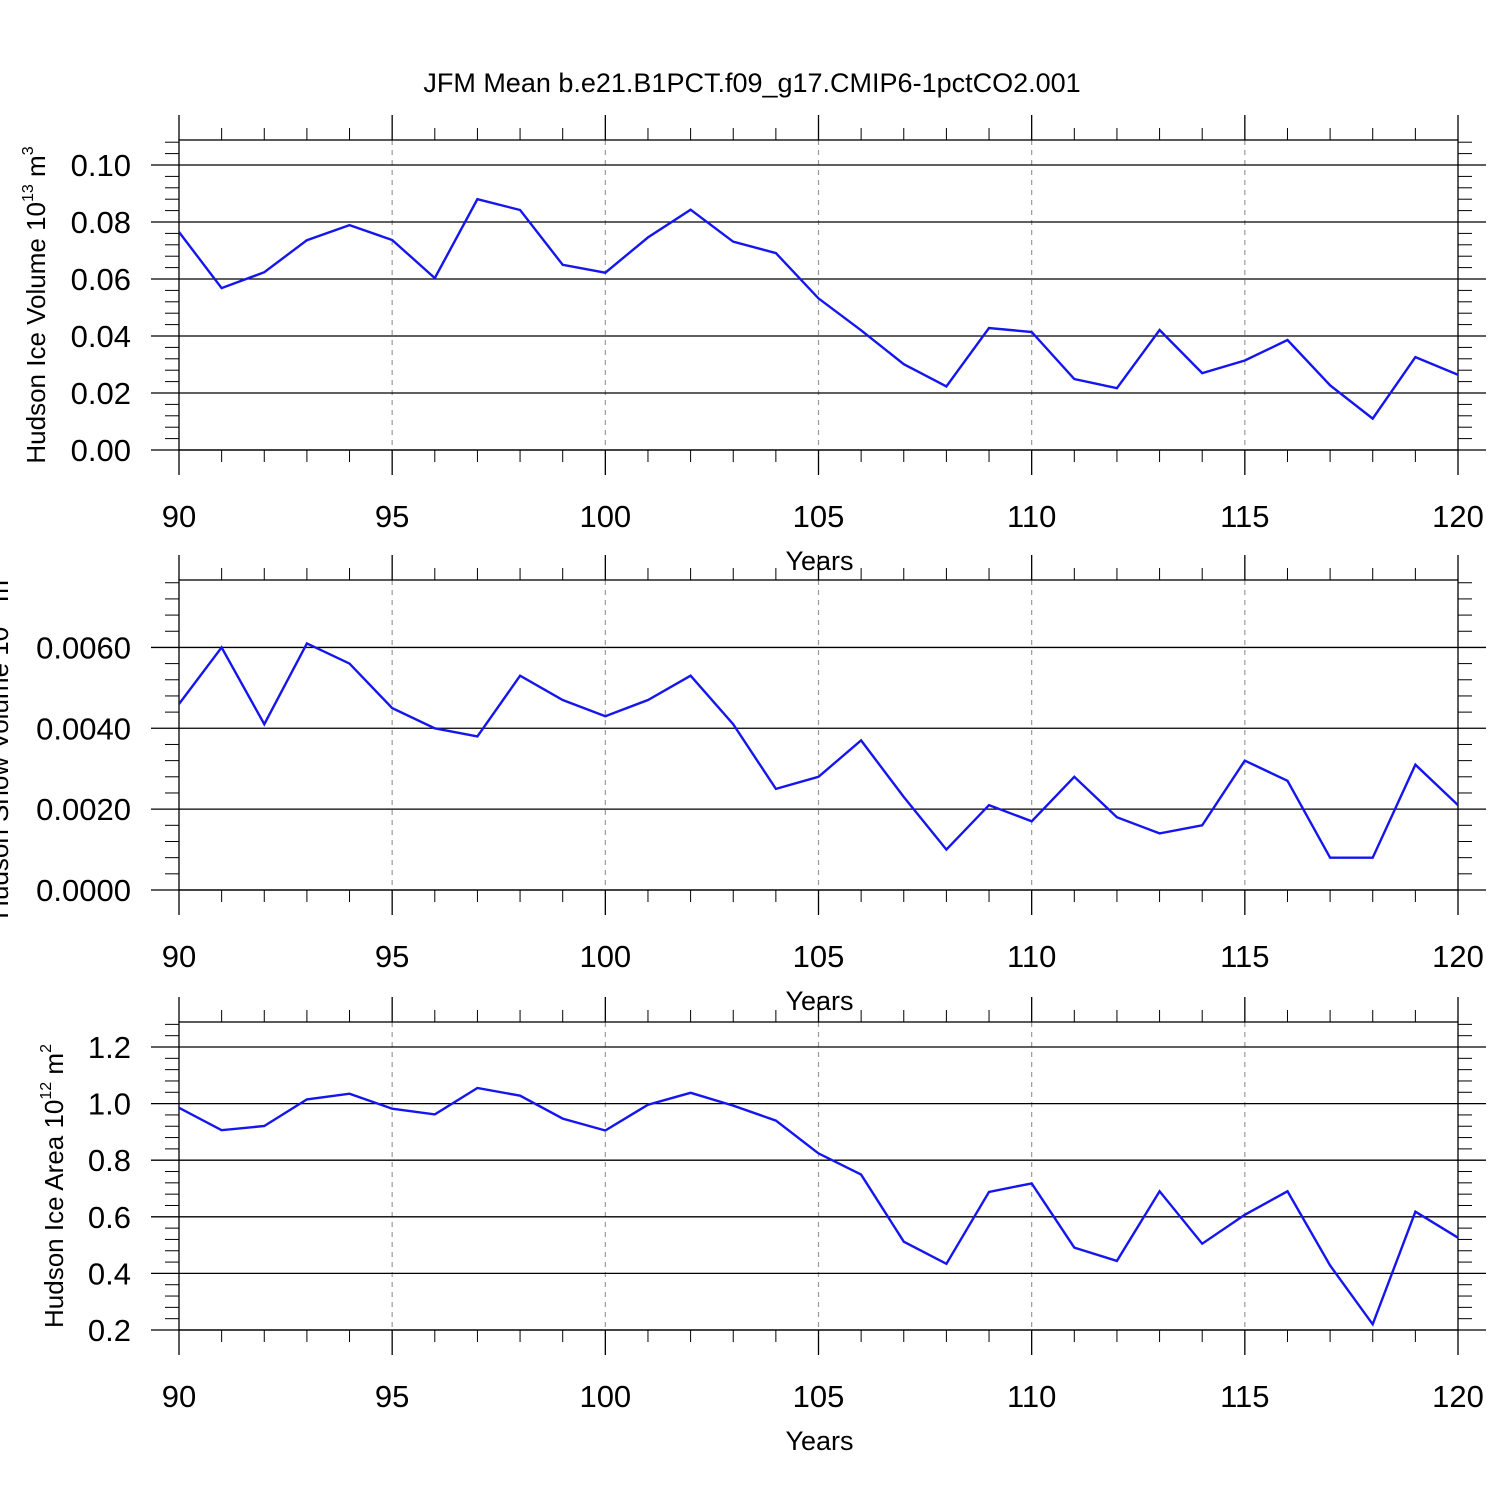 The image size is (1500, 1500). What do you see at coordinates (101, 450) in the screenshot?
I see `y-tick-label: 0.00` at bounding box center [101, 450].